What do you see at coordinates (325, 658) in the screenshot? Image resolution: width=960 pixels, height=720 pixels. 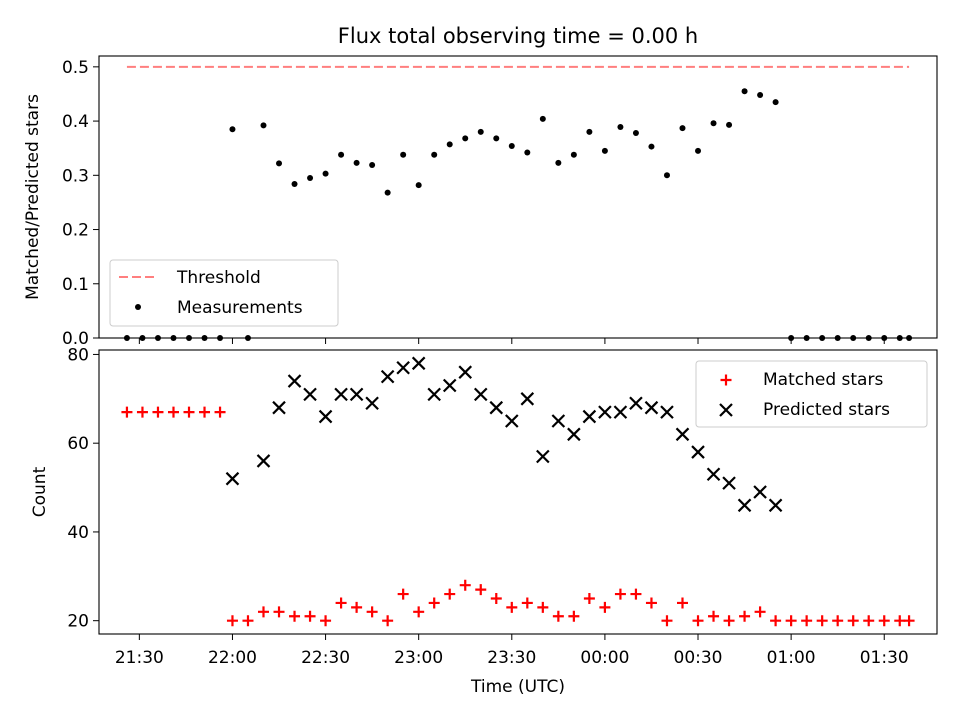 I see `x-tick-label: 22:30` at bounding box center [325, 658].